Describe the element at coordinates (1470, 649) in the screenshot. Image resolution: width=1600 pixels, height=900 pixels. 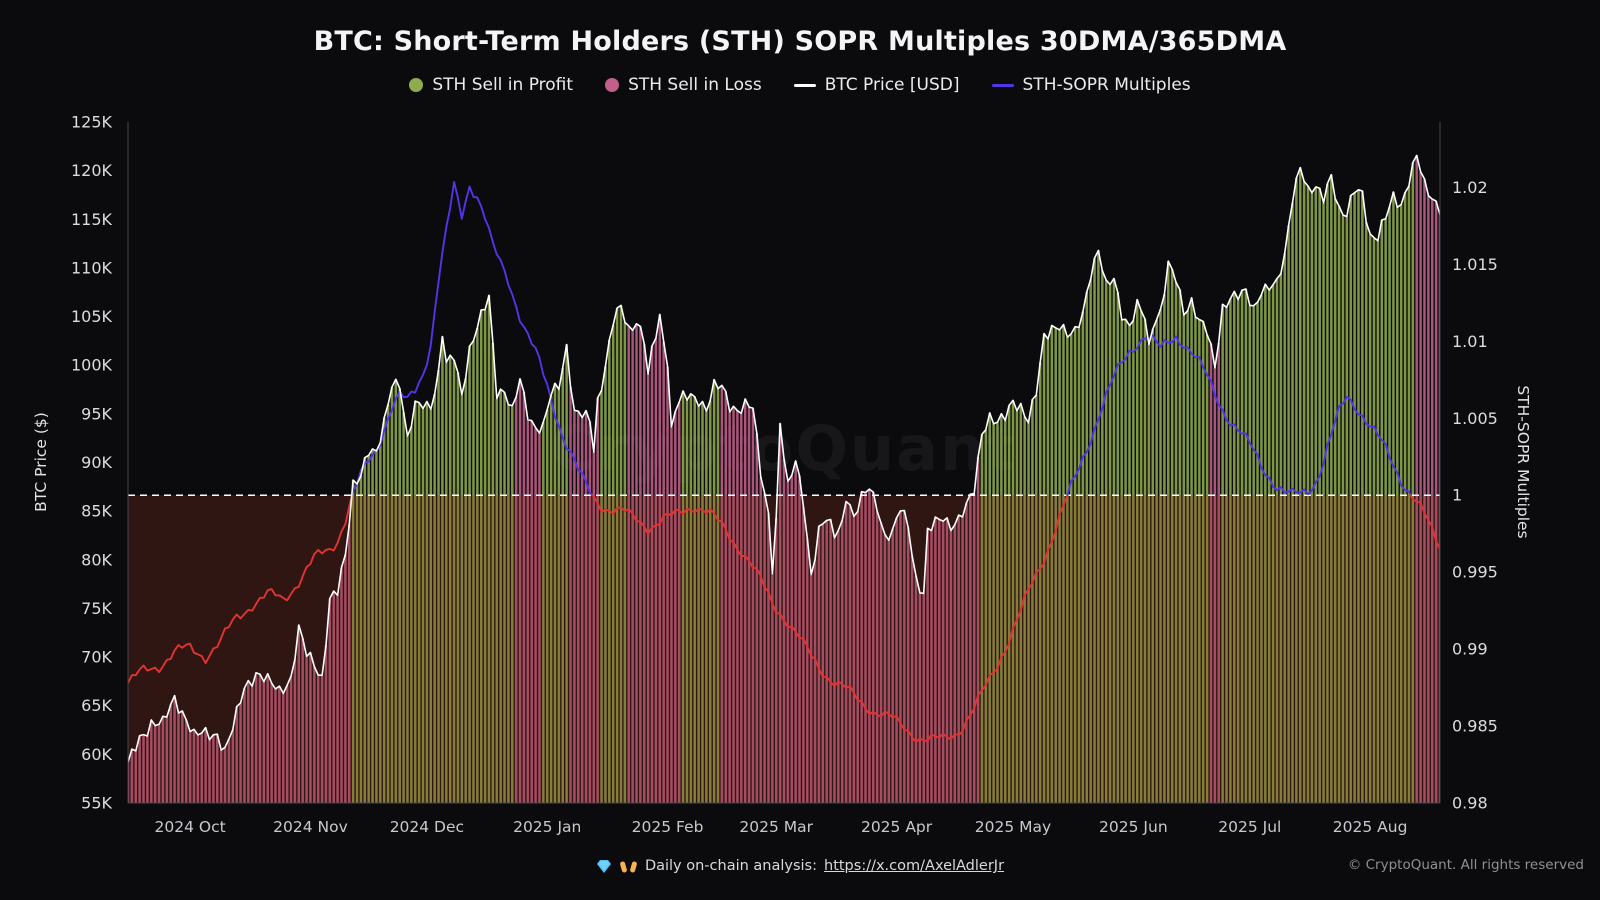
I see `y-axis-right-tick: 0.99` at that location.